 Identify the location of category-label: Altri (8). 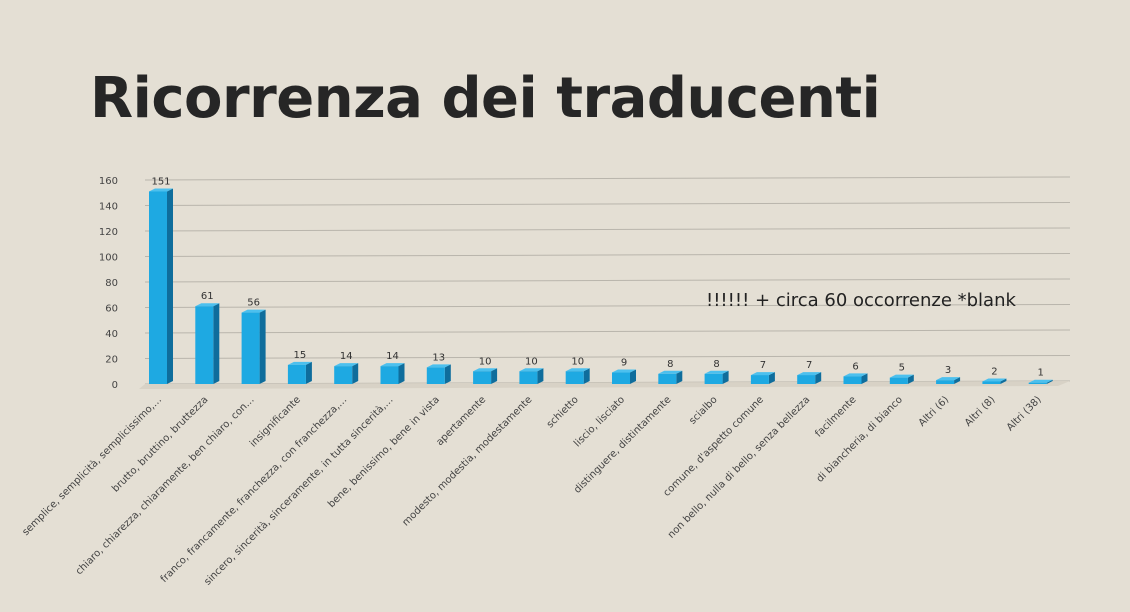
(980, 411).